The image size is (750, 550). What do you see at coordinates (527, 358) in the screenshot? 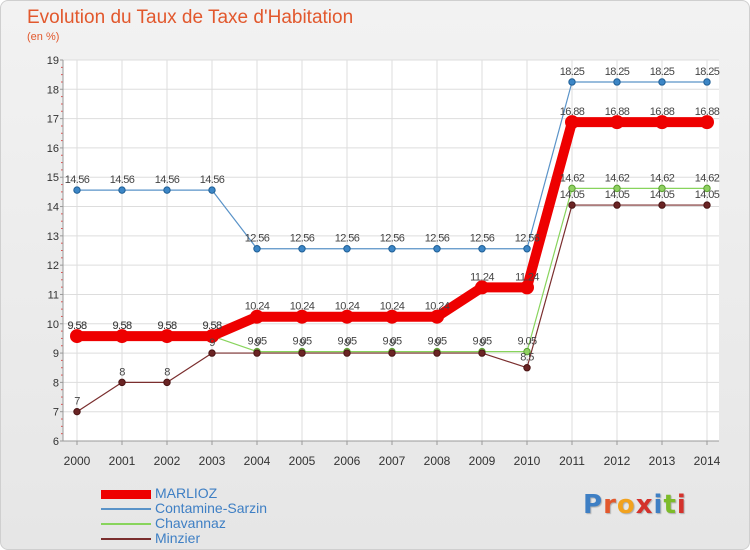
I see `data-label-minzier: 8.5` at bounding box center [527, 358].